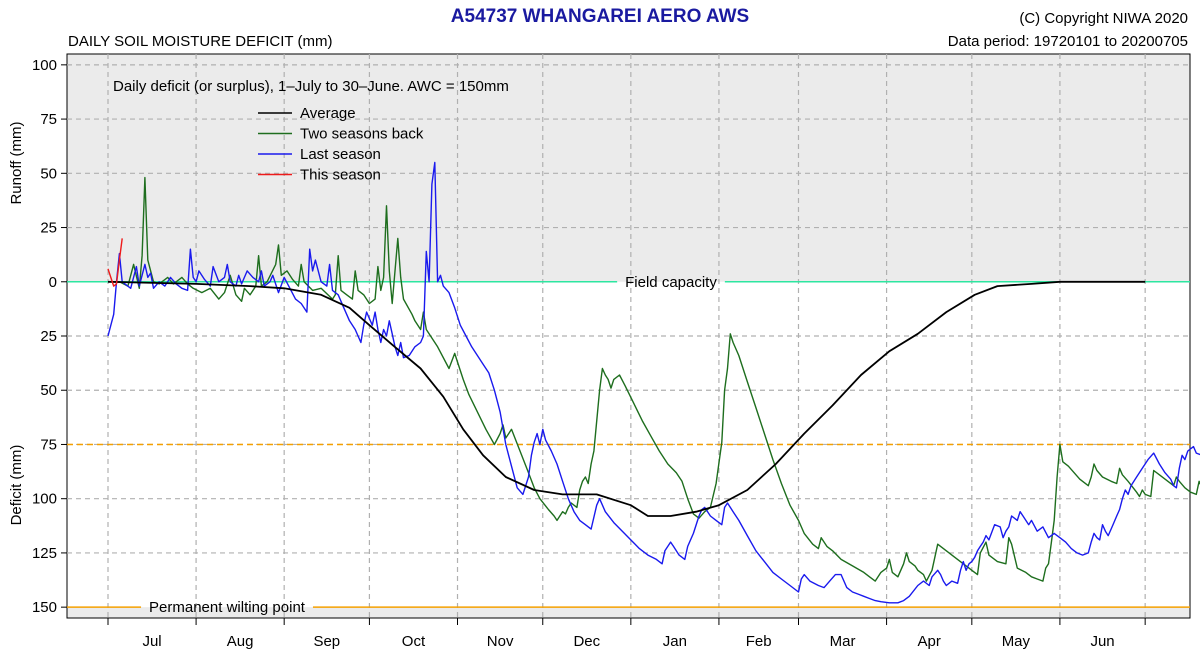 The image size is (1200, 657). What do you see at coordinates (115, 262) in the screenshot?
I see `series-this` at bounding box center [115, 262].